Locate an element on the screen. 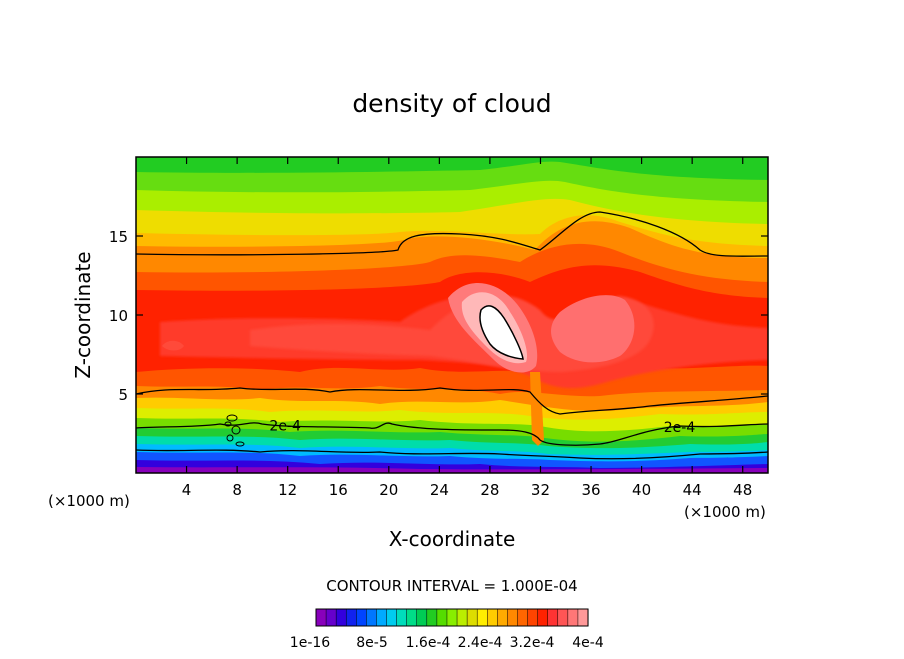 The height and width of the screenshot is (659, 904). y-tick-label: 15 is located at coordinates (118, 237).